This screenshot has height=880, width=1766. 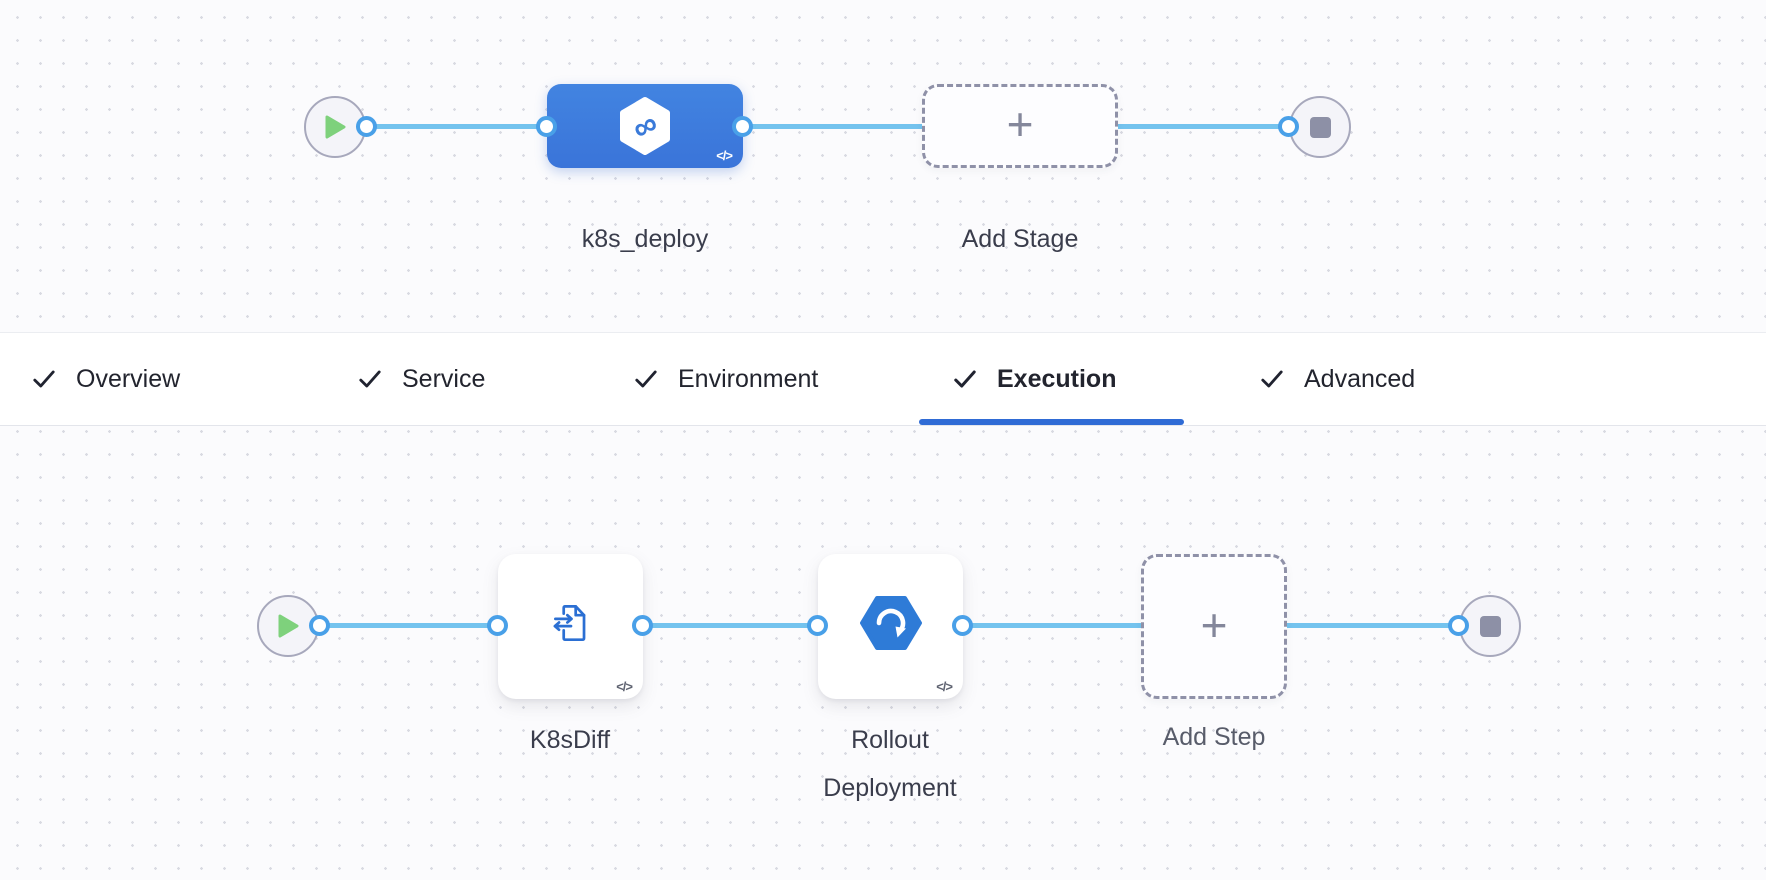 I want to click on port-k8sdiff-out, so click(x=642, y=625).